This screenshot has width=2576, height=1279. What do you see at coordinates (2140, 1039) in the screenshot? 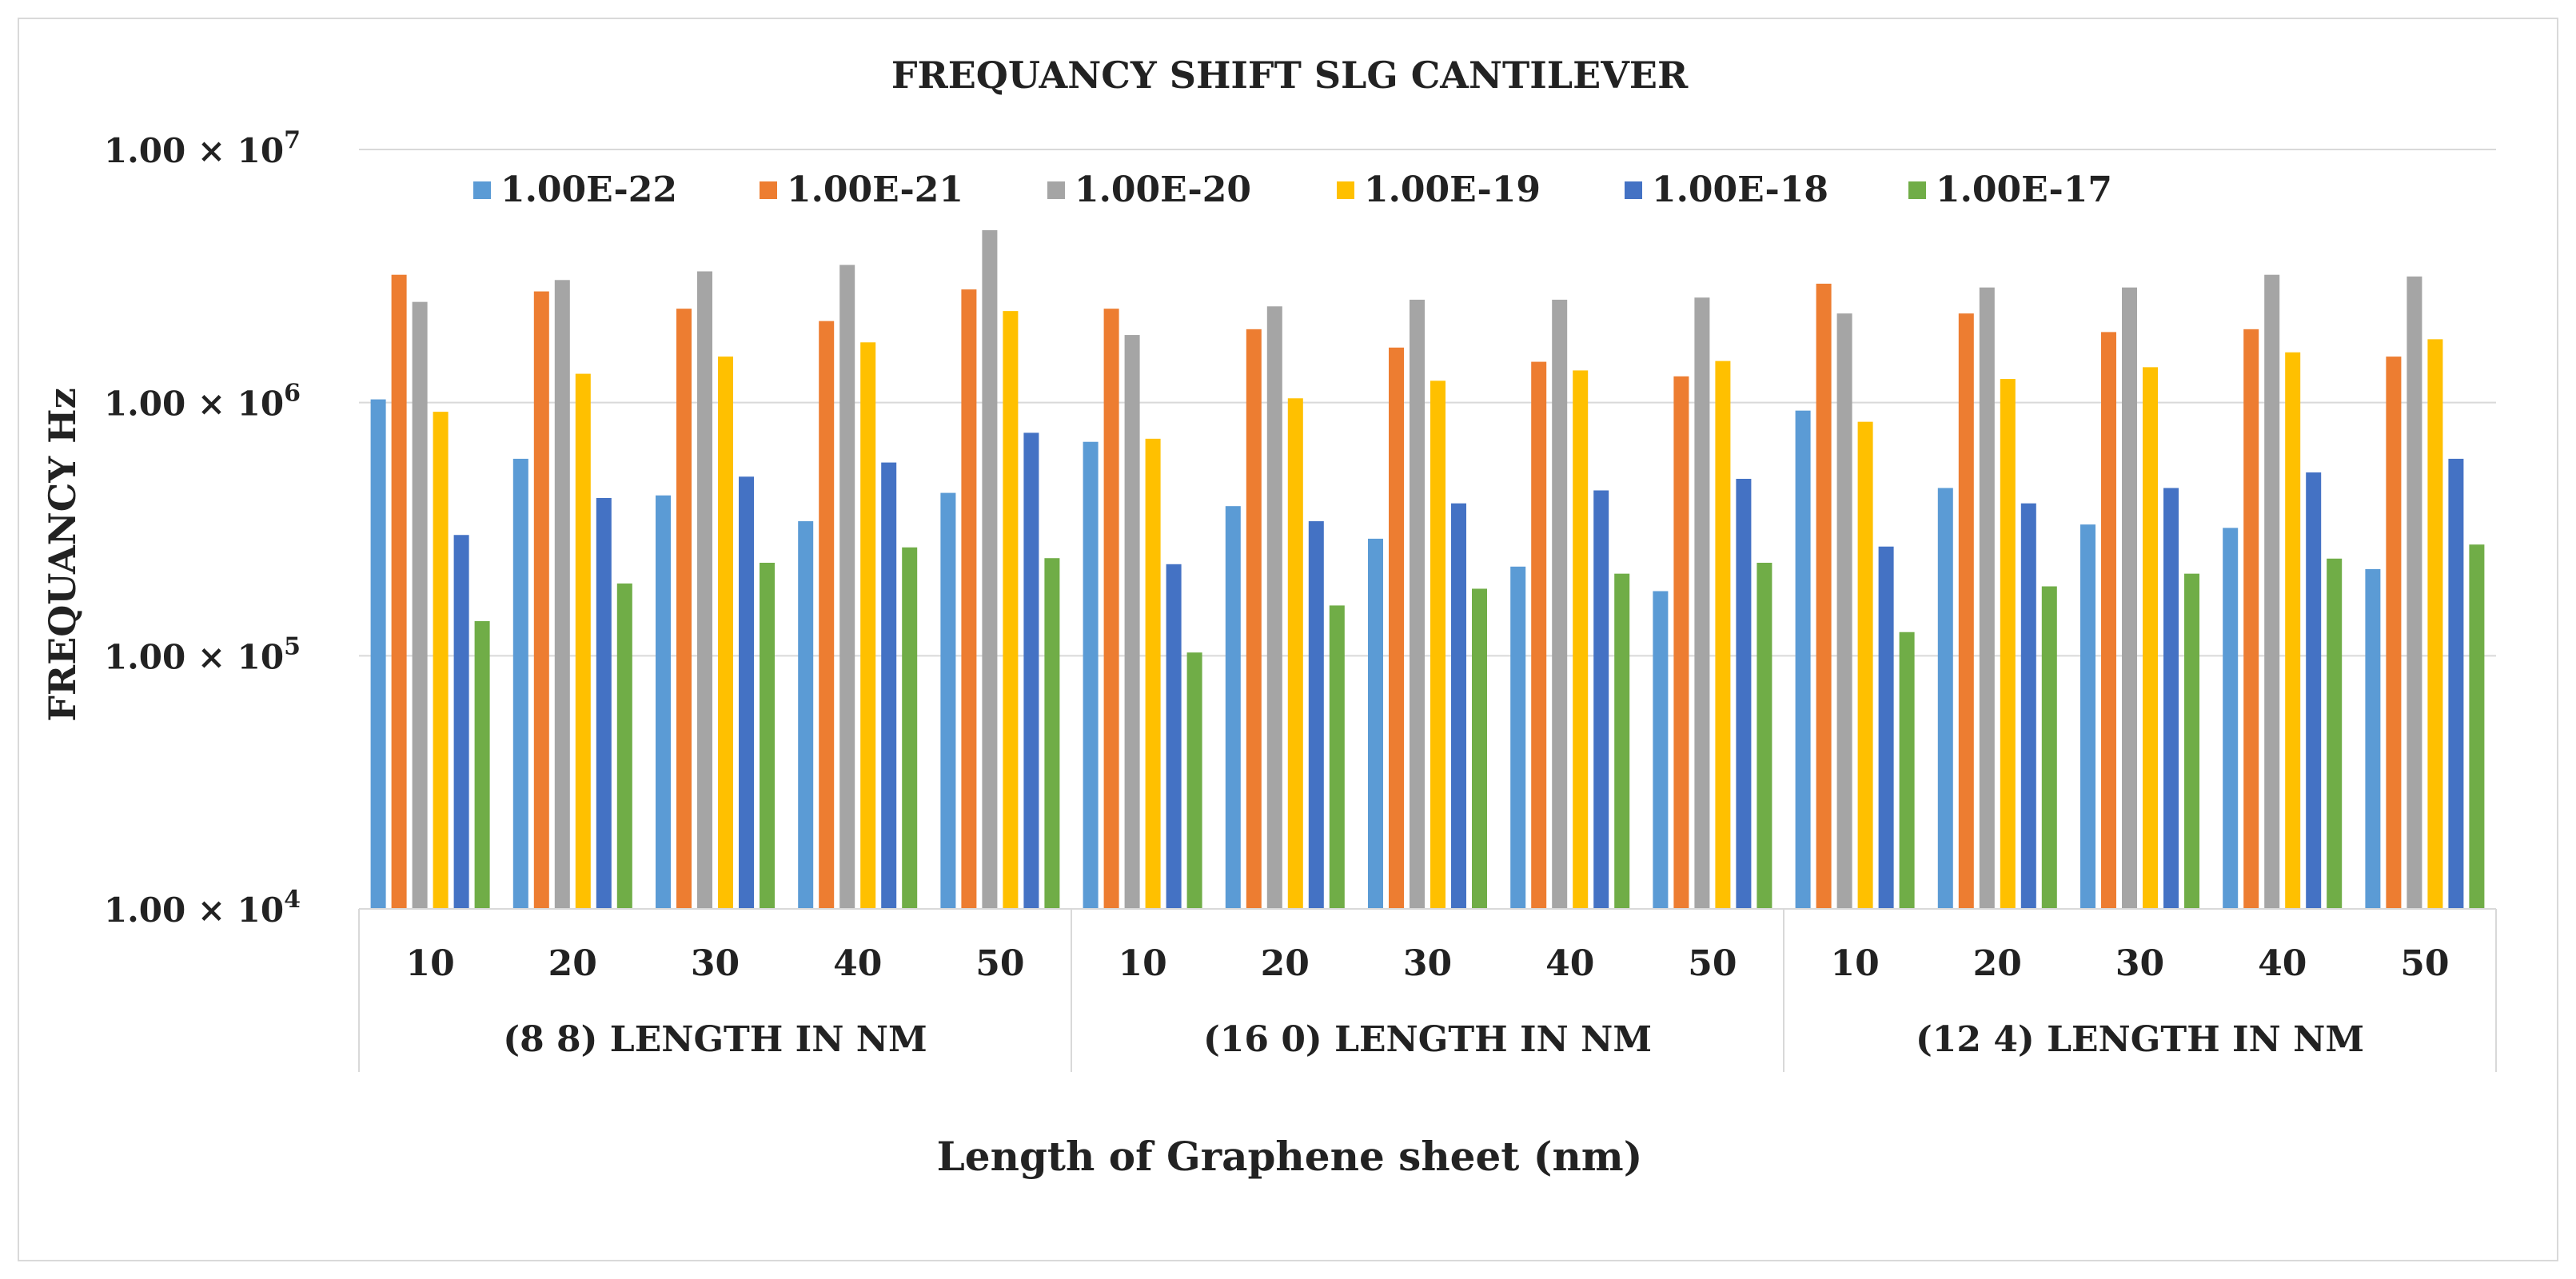
I see `x-group-label: (12 4) LENGTH IN NM` at bounding box center [2140, 1039].